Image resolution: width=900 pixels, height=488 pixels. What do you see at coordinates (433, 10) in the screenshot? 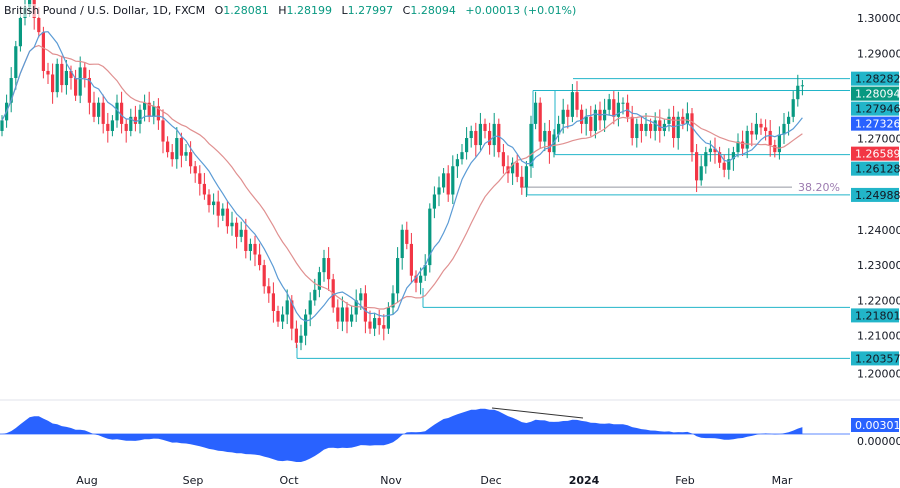
I see `close-value: 1.28094` at bounding box center [433, 10].